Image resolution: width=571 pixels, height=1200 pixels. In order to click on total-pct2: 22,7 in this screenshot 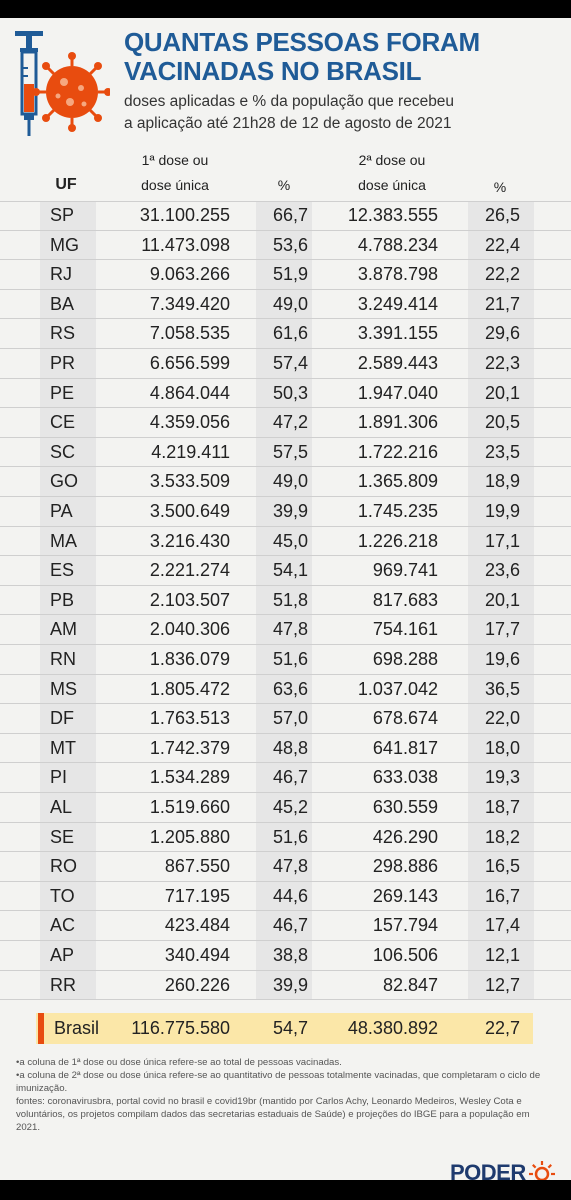, I will do `click(502, 1028)`.